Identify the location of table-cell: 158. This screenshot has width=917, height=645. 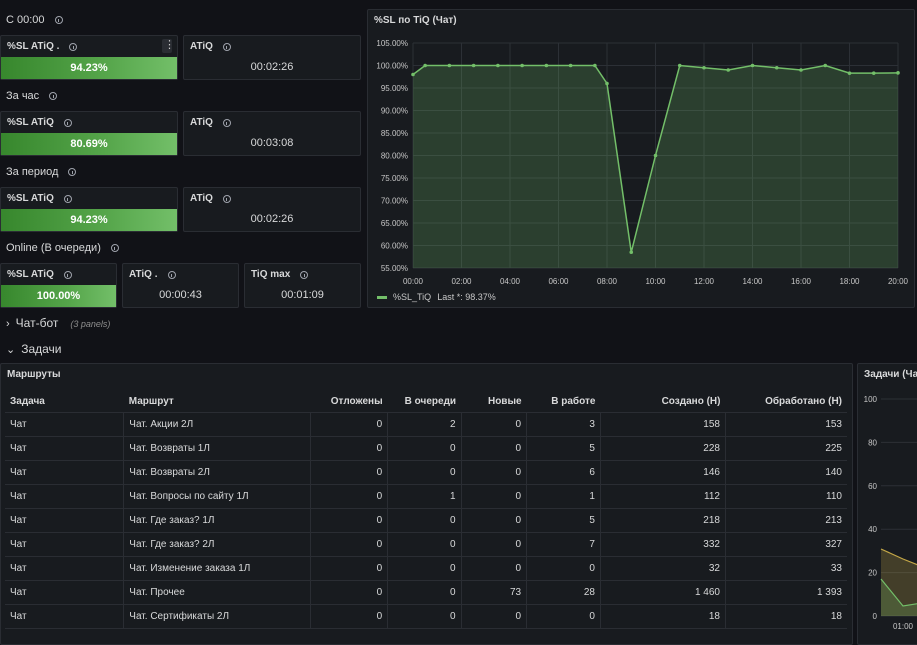
(663, 424).